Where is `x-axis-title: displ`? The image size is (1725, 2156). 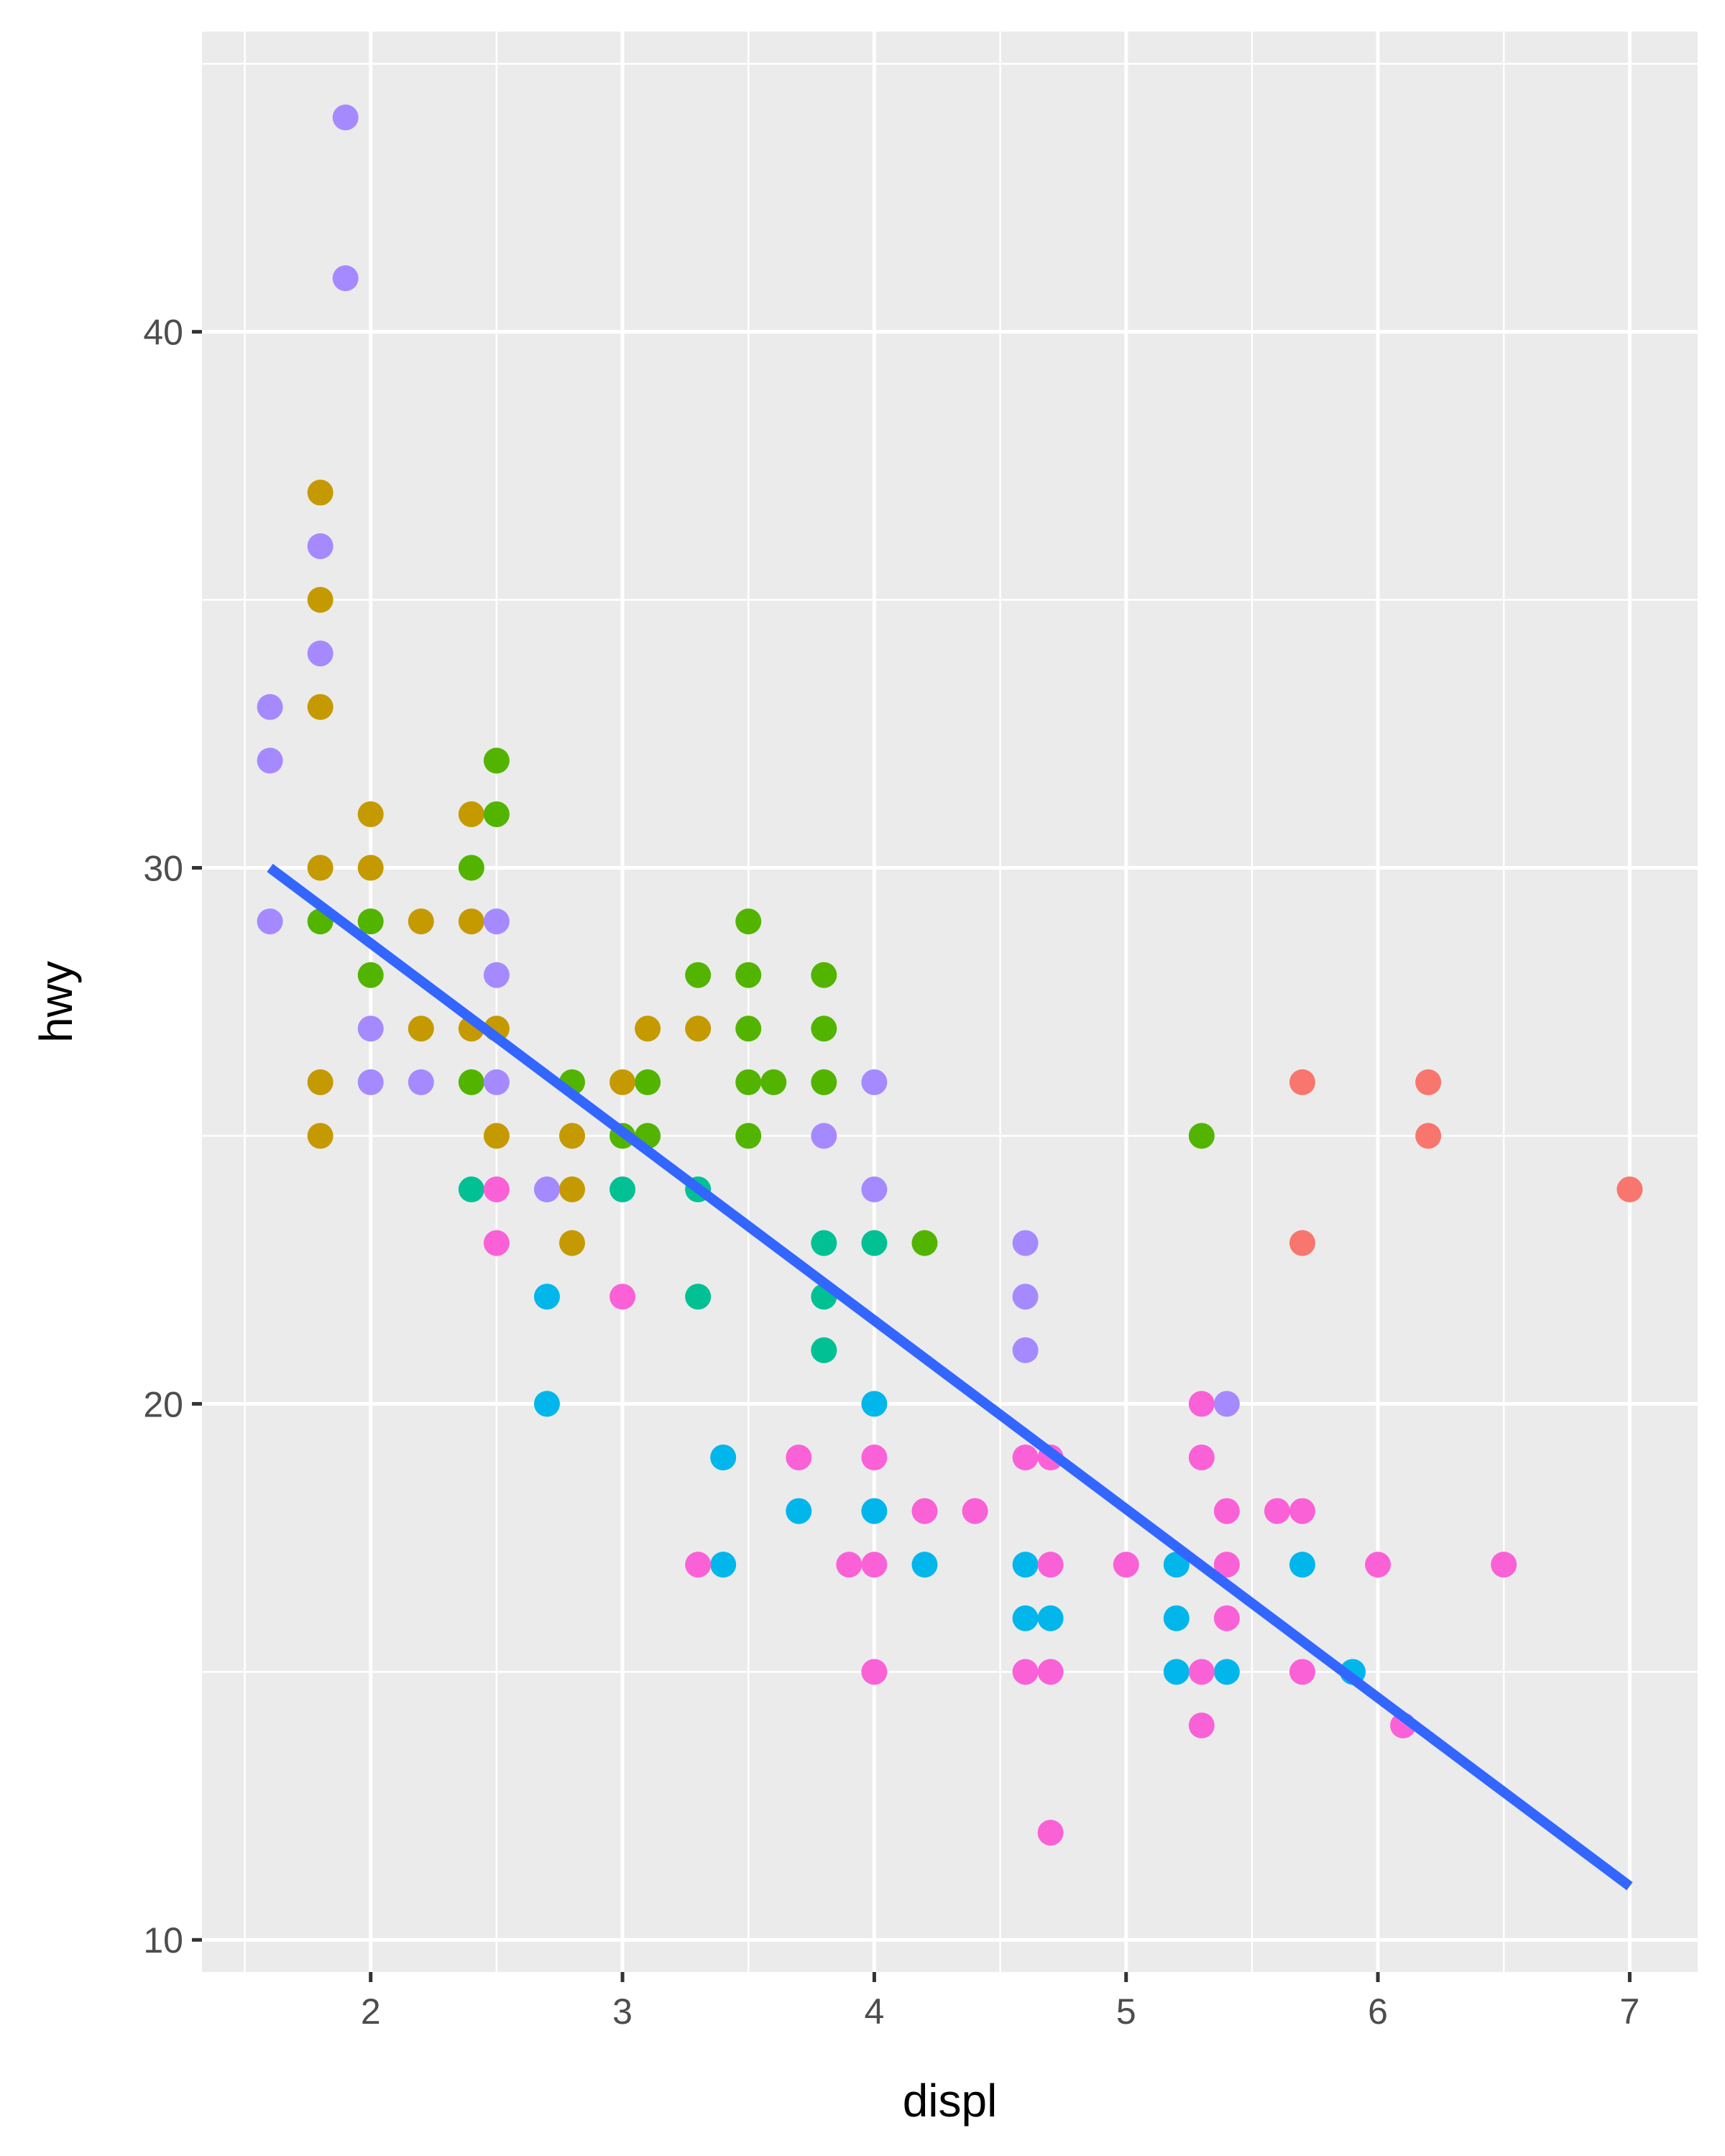 x-axis-title: displ is located at coordinates (950, 2101).